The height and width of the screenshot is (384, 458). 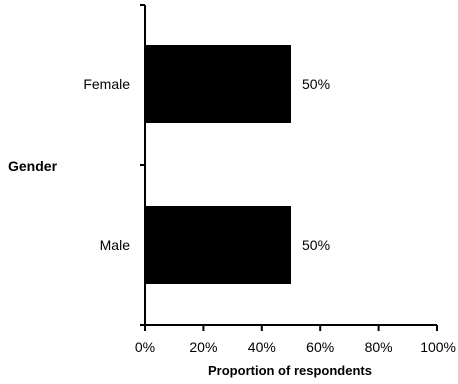 What do you see at coordinates (218, 84) in the screenshot?
I see `bar-female` at bounding box center [218, 84].